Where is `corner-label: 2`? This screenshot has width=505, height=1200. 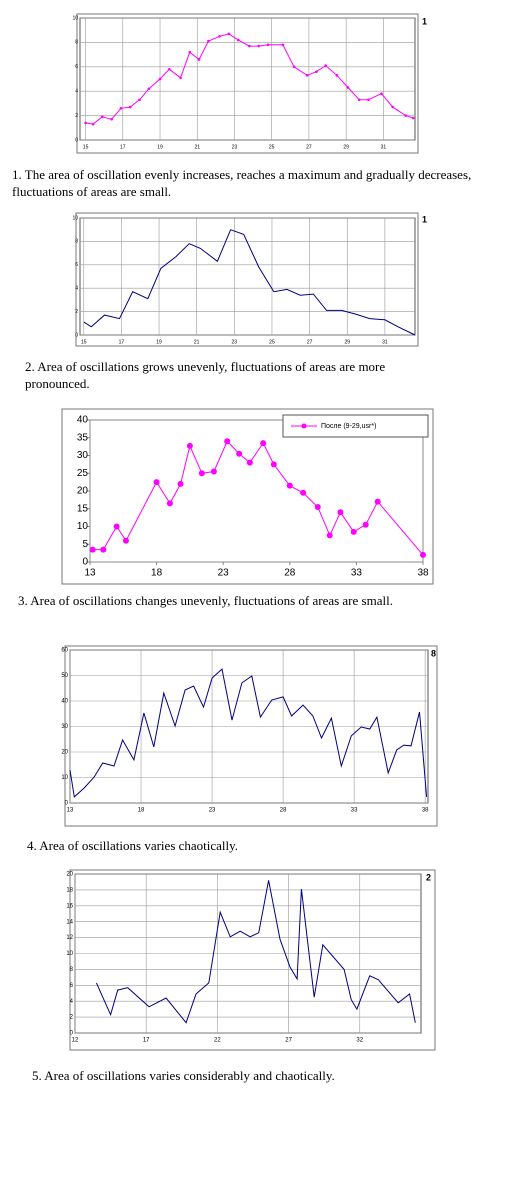 corner-label: 2 is located at coordinates (428, 877).